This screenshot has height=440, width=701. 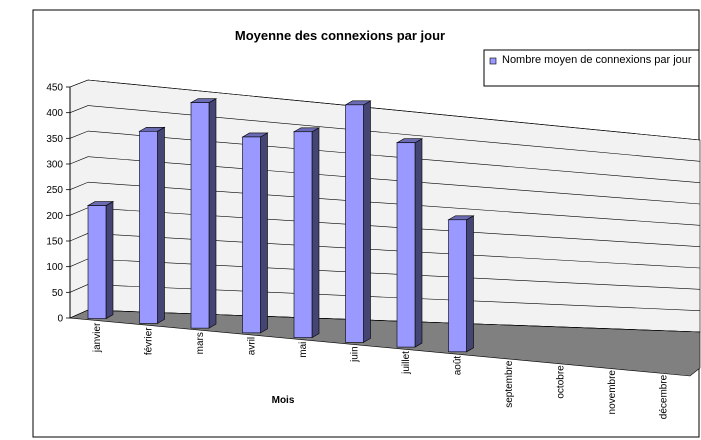 What do you see at coordinates (355, 354) in the screenshot?
I see `x-tick-label: juin` at bounding box center [355, 354].